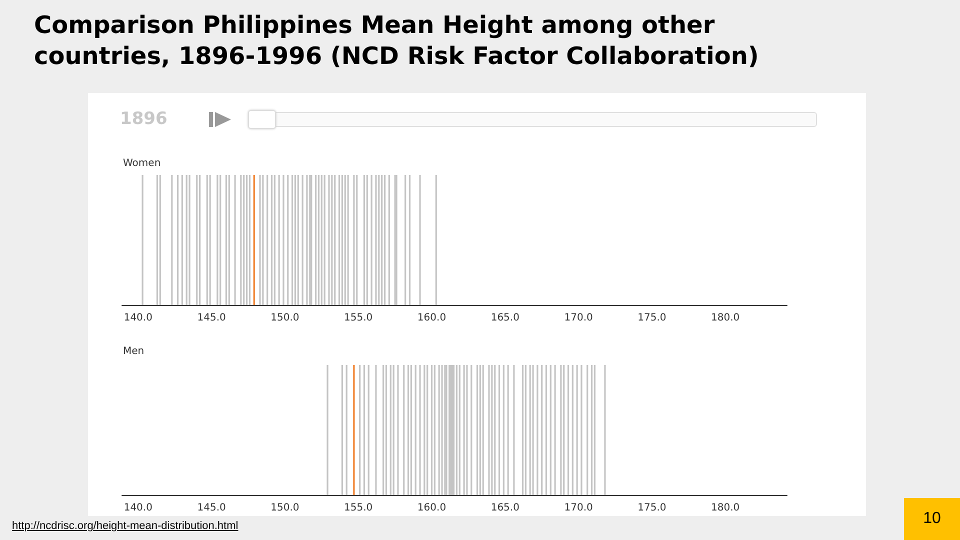 The height and width of the screenshot is (540, 960). Describe the element at coordinates (932, 519) in the screenshot. I see `text: 10` at that location.